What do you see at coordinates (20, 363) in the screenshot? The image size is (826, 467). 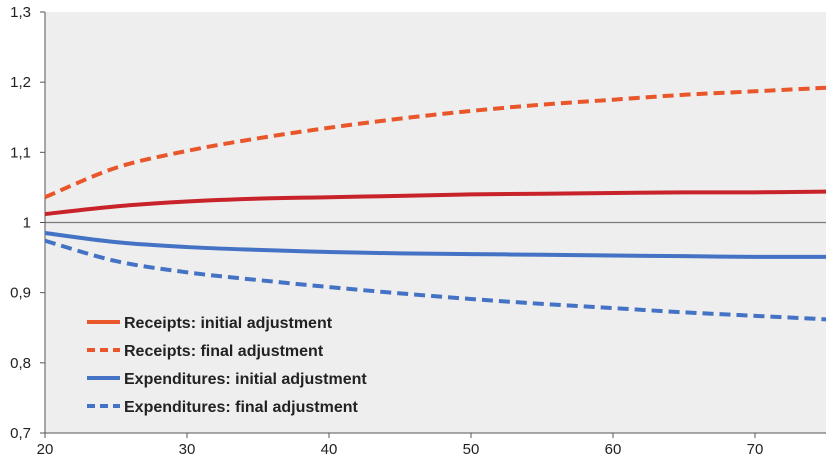 I see `y-tick-label: 0,8` at bounding box center [20, 363].